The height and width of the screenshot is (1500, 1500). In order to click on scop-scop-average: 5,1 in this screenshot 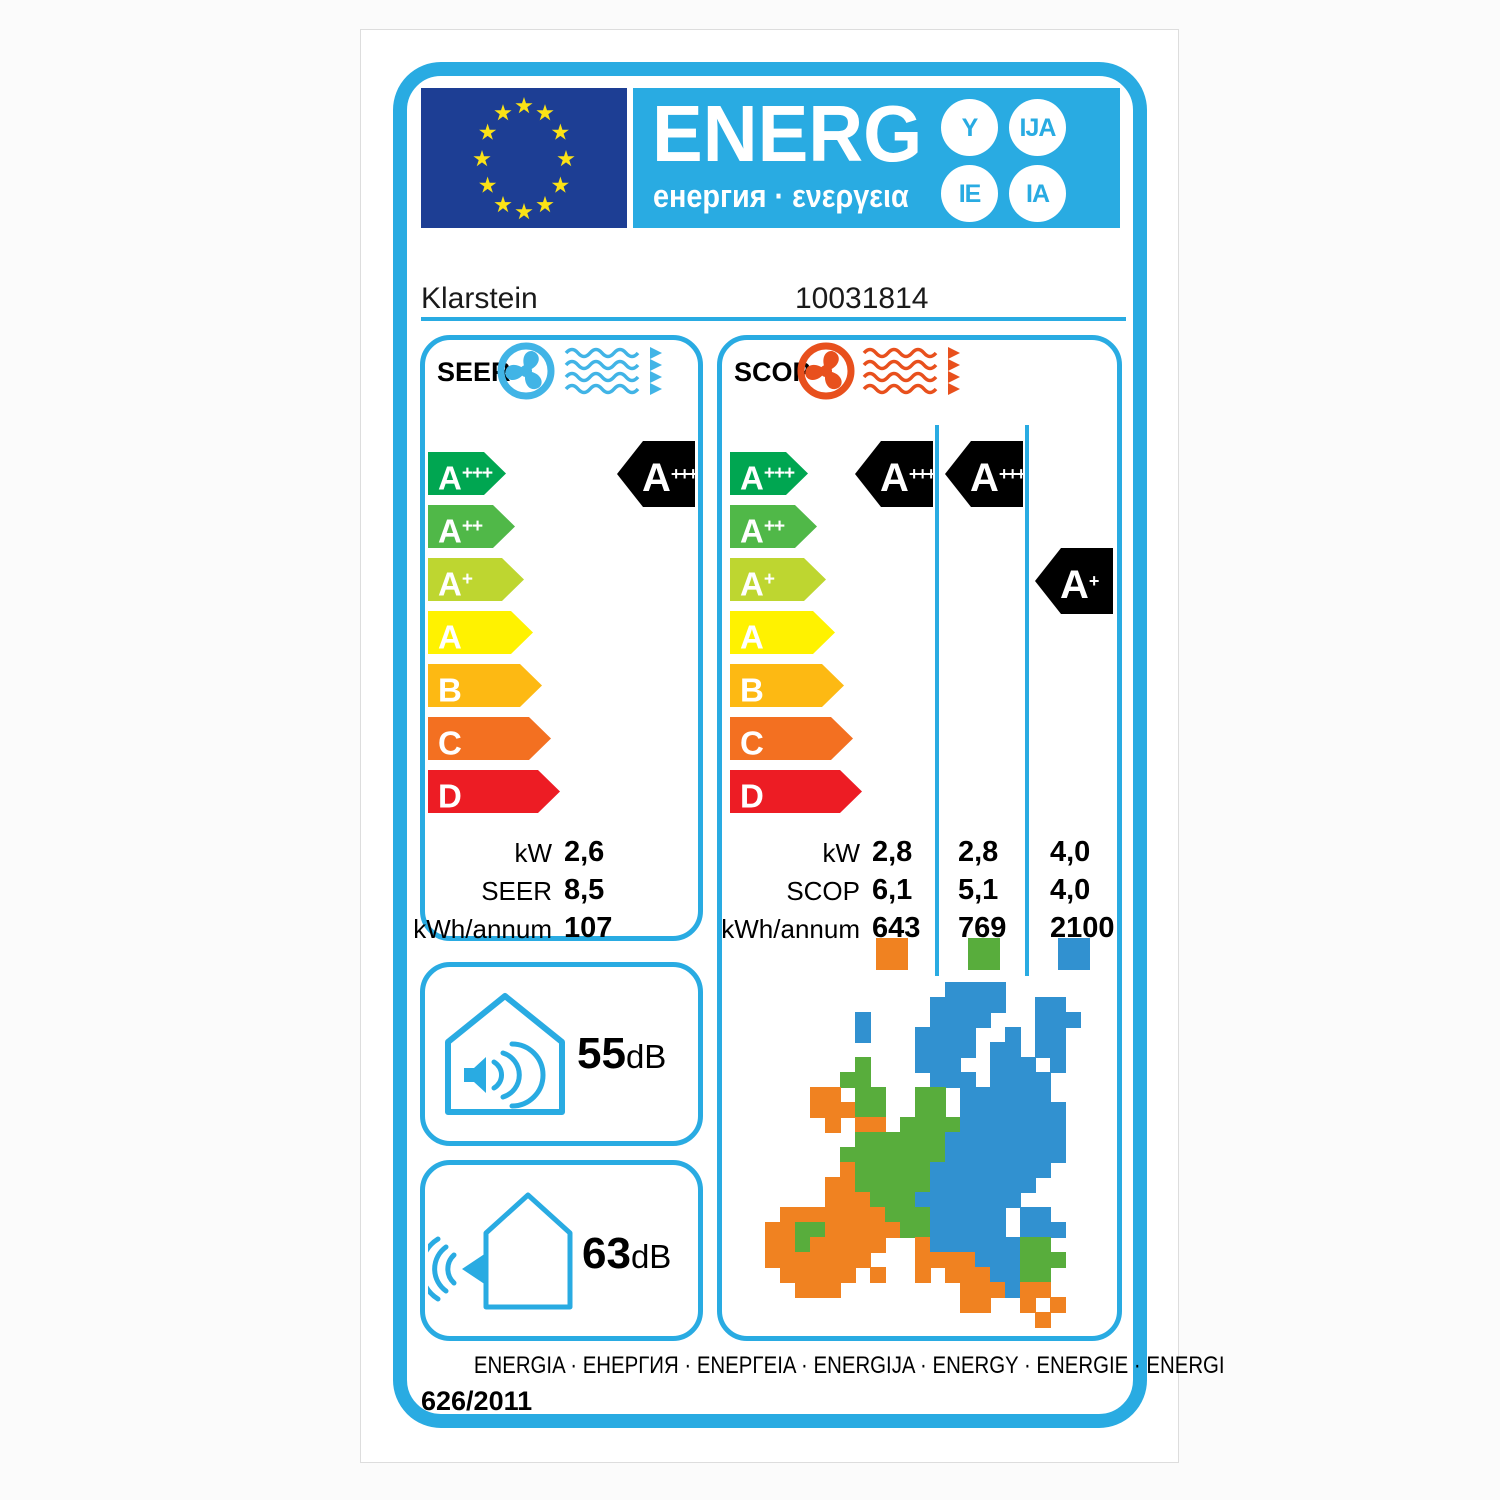, I will do `click(978, 890)`.